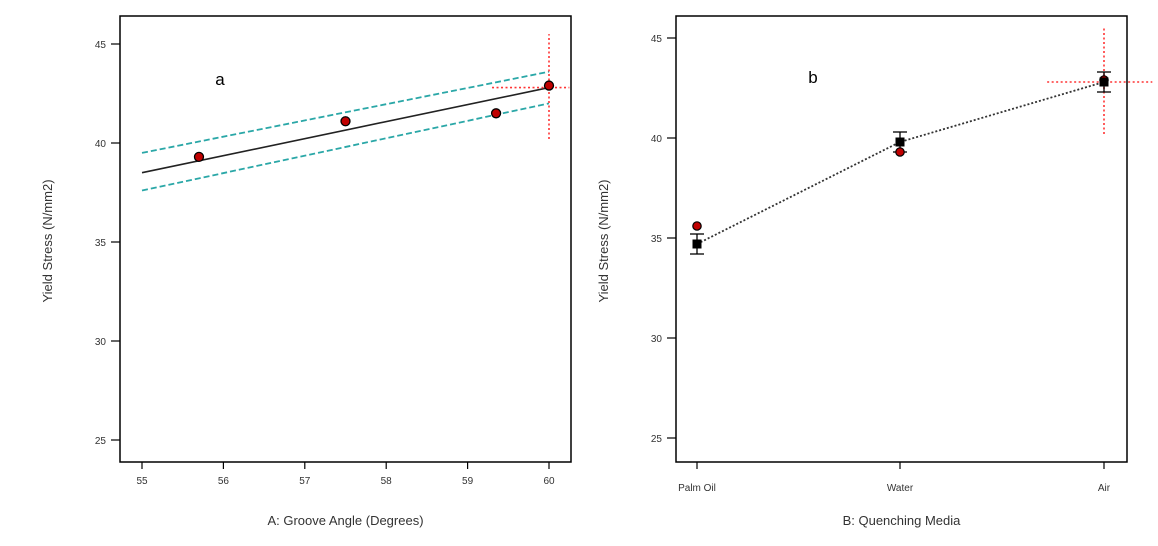 The image size is (1158, 546). I want to click on chart1-y-tick-label: 30, so click(101, 342).